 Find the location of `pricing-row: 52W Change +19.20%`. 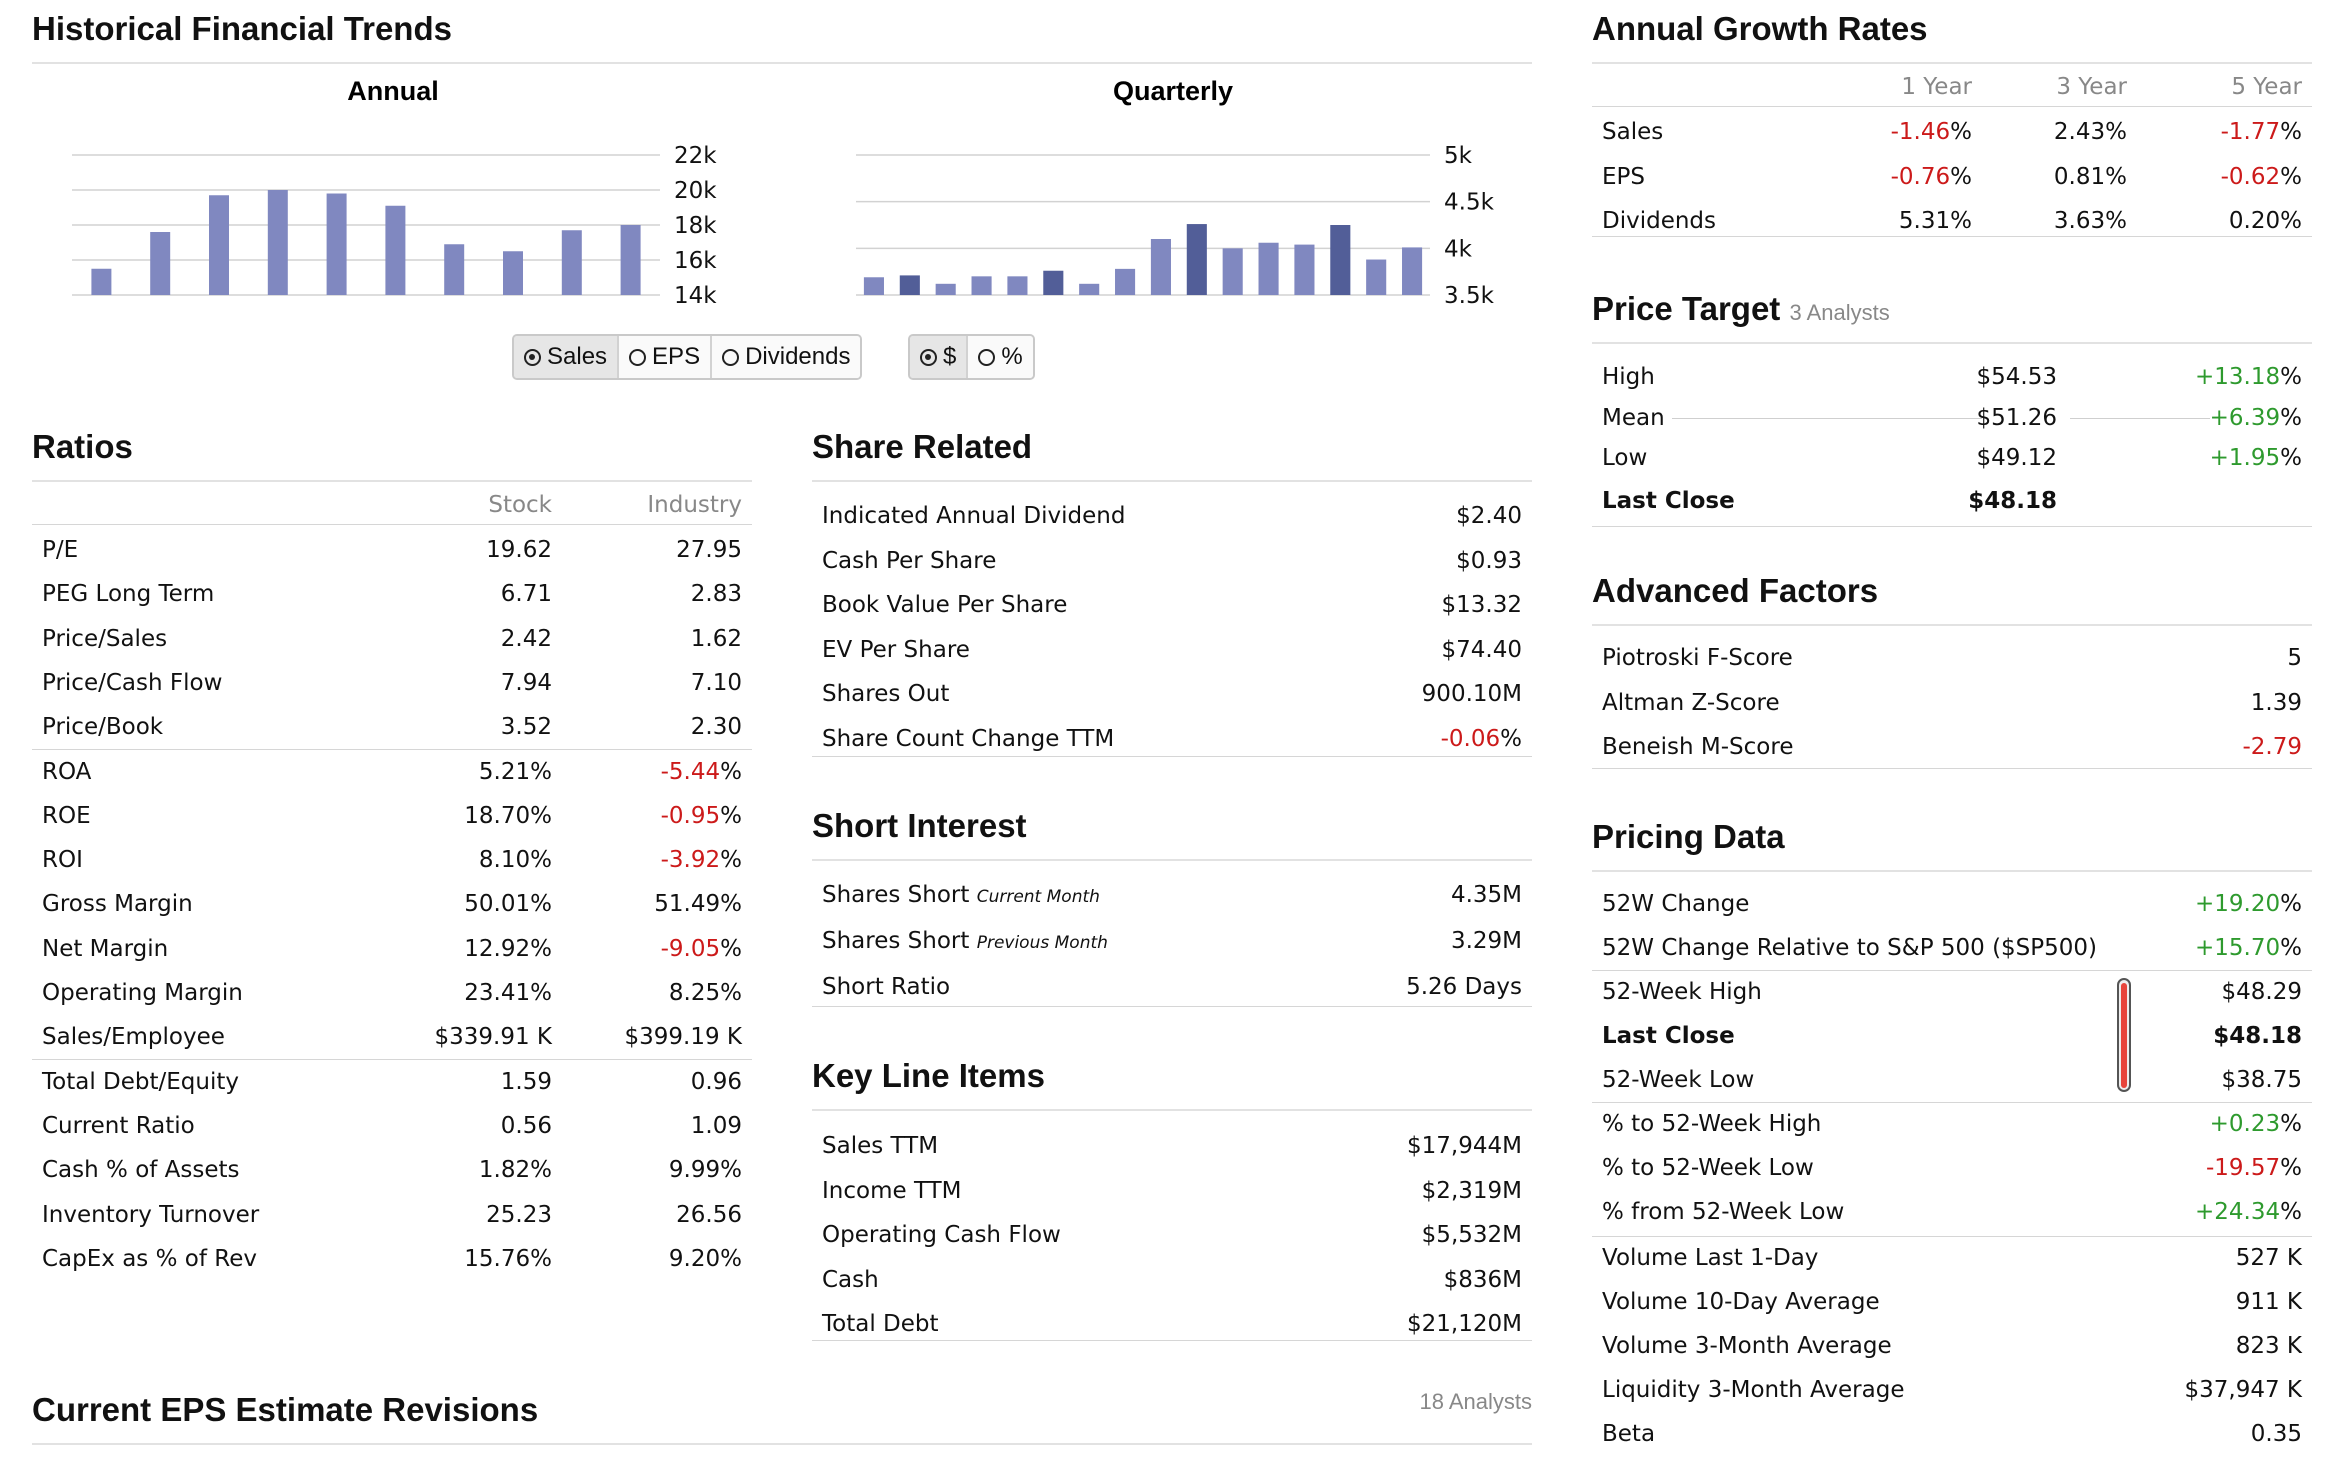

pricing-row: 52W Change +19.20% is located at coordinates (1952, 904).